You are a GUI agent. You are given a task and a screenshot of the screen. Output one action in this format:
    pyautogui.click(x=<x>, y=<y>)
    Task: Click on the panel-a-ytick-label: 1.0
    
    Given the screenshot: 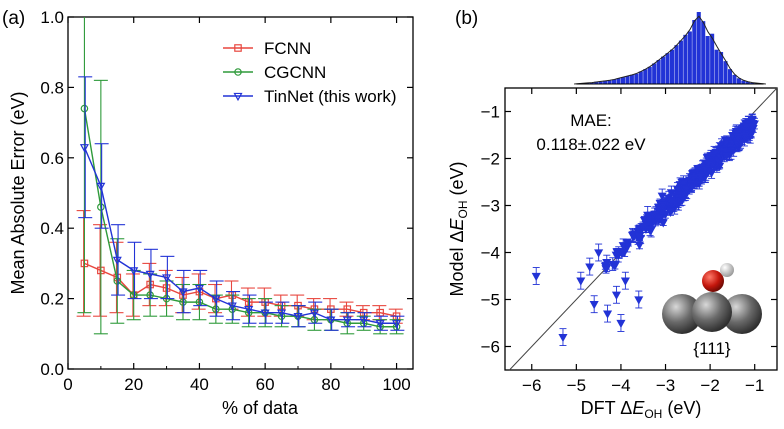 What is the action you would take?
    pyautogui.click(x=52, y=17)
    